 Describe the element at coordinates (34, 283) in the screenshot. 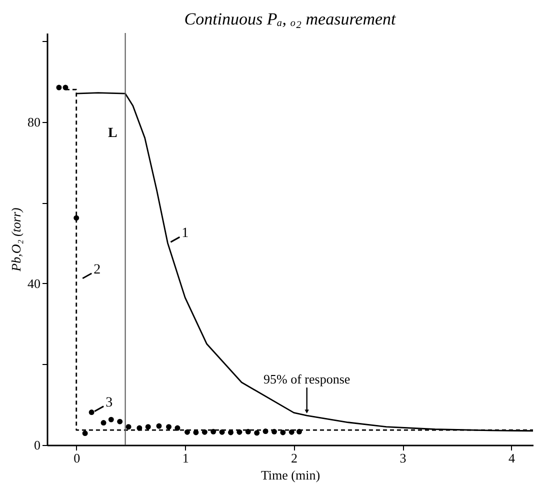

I see `y-tick-label: 40` at that location.